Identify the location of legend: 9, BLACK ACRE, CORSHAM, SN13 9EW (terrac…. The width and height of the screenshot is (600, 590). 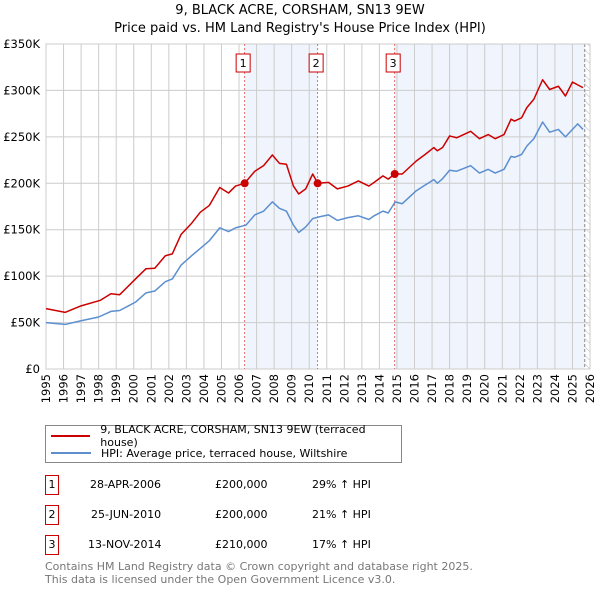
(223, 443).